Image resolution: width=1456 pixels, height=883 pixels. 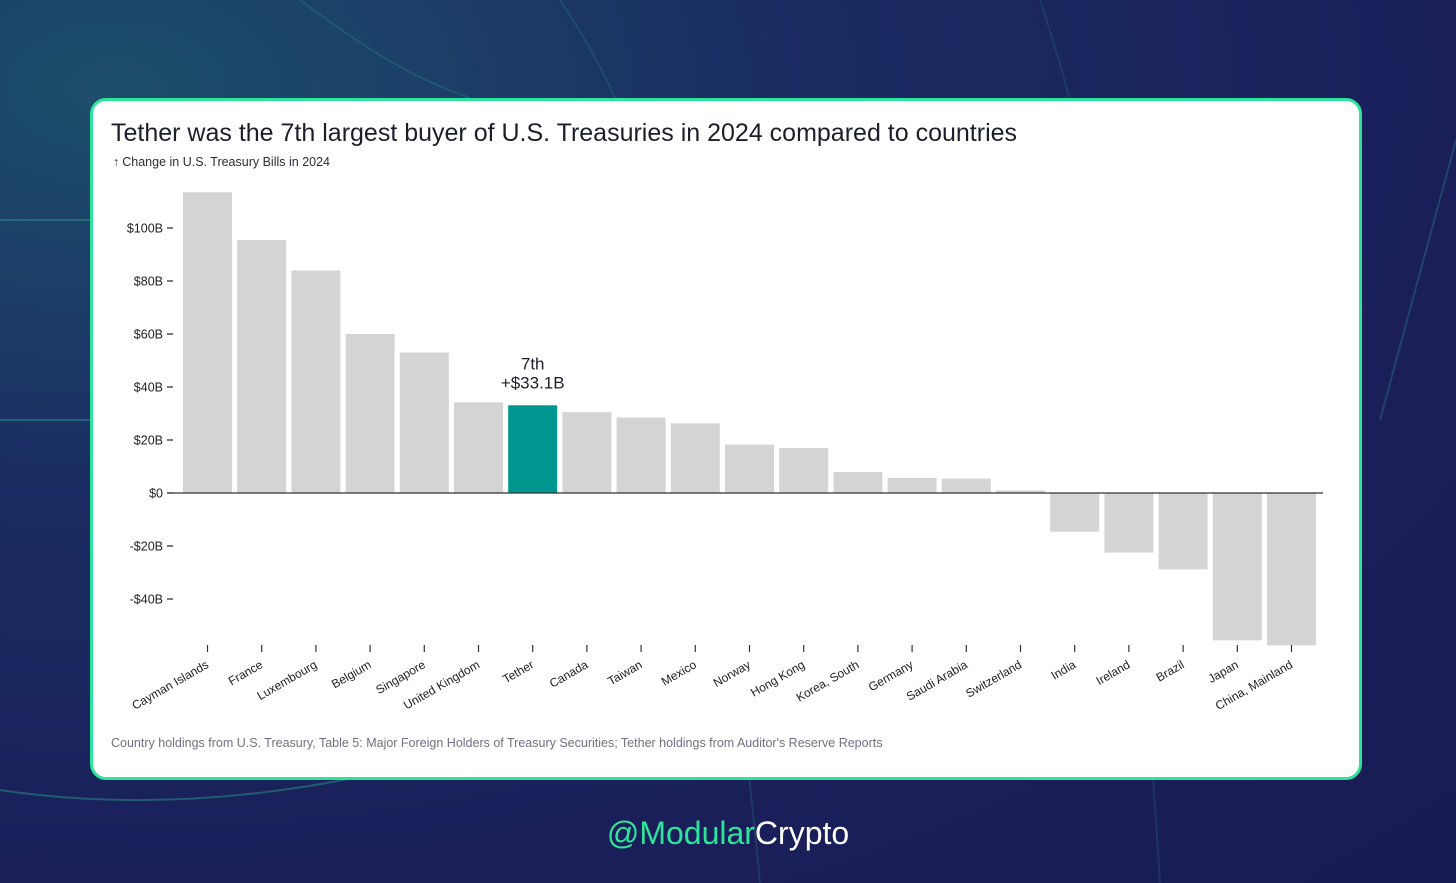 I want to click on y-tick-label: $20B, so click(x=148, y=441).